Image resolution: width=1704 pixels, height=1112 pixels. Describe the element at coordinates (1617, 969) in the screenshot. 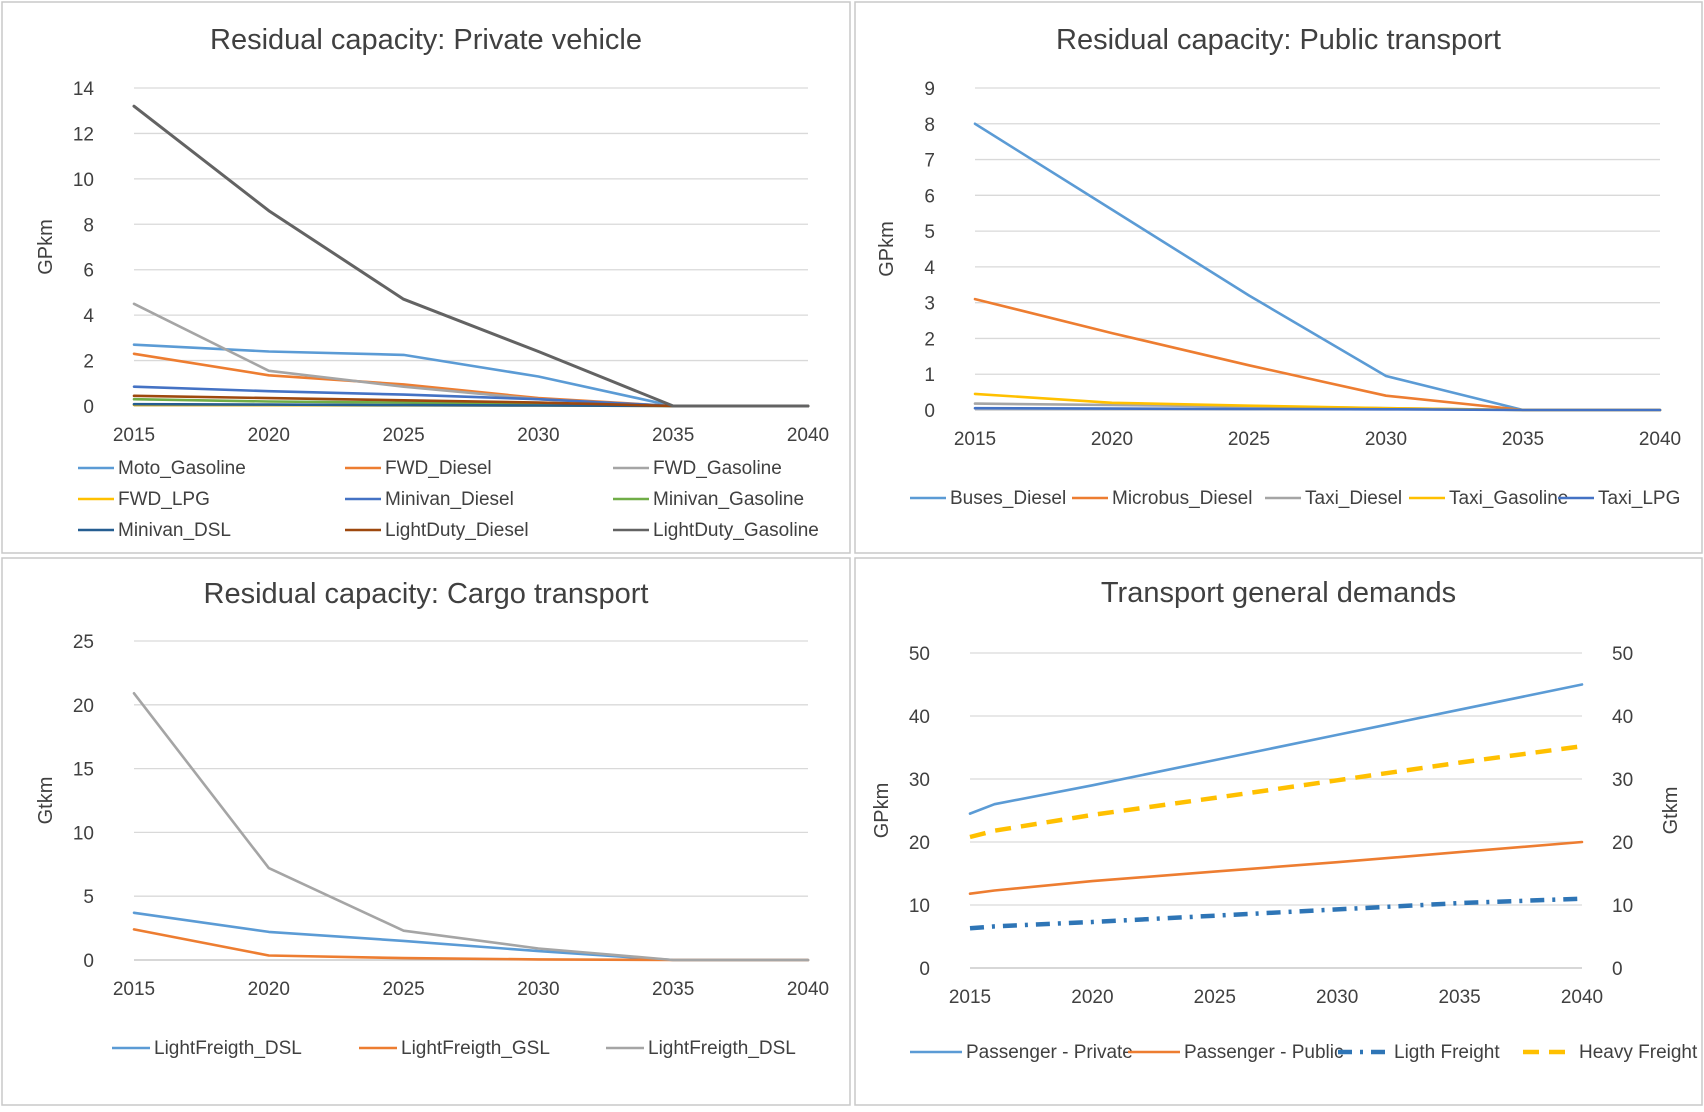

I see `y-right-tick-label: 0` at that location.